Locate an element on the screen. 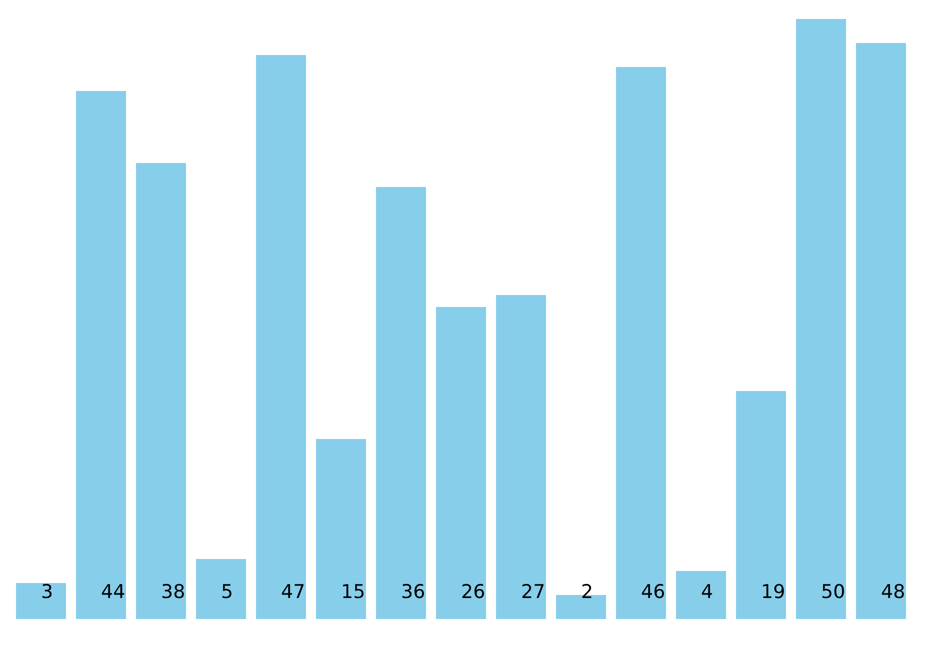 The image size is (936, 647). data-label: 44 is located at coordinates (113, 592).